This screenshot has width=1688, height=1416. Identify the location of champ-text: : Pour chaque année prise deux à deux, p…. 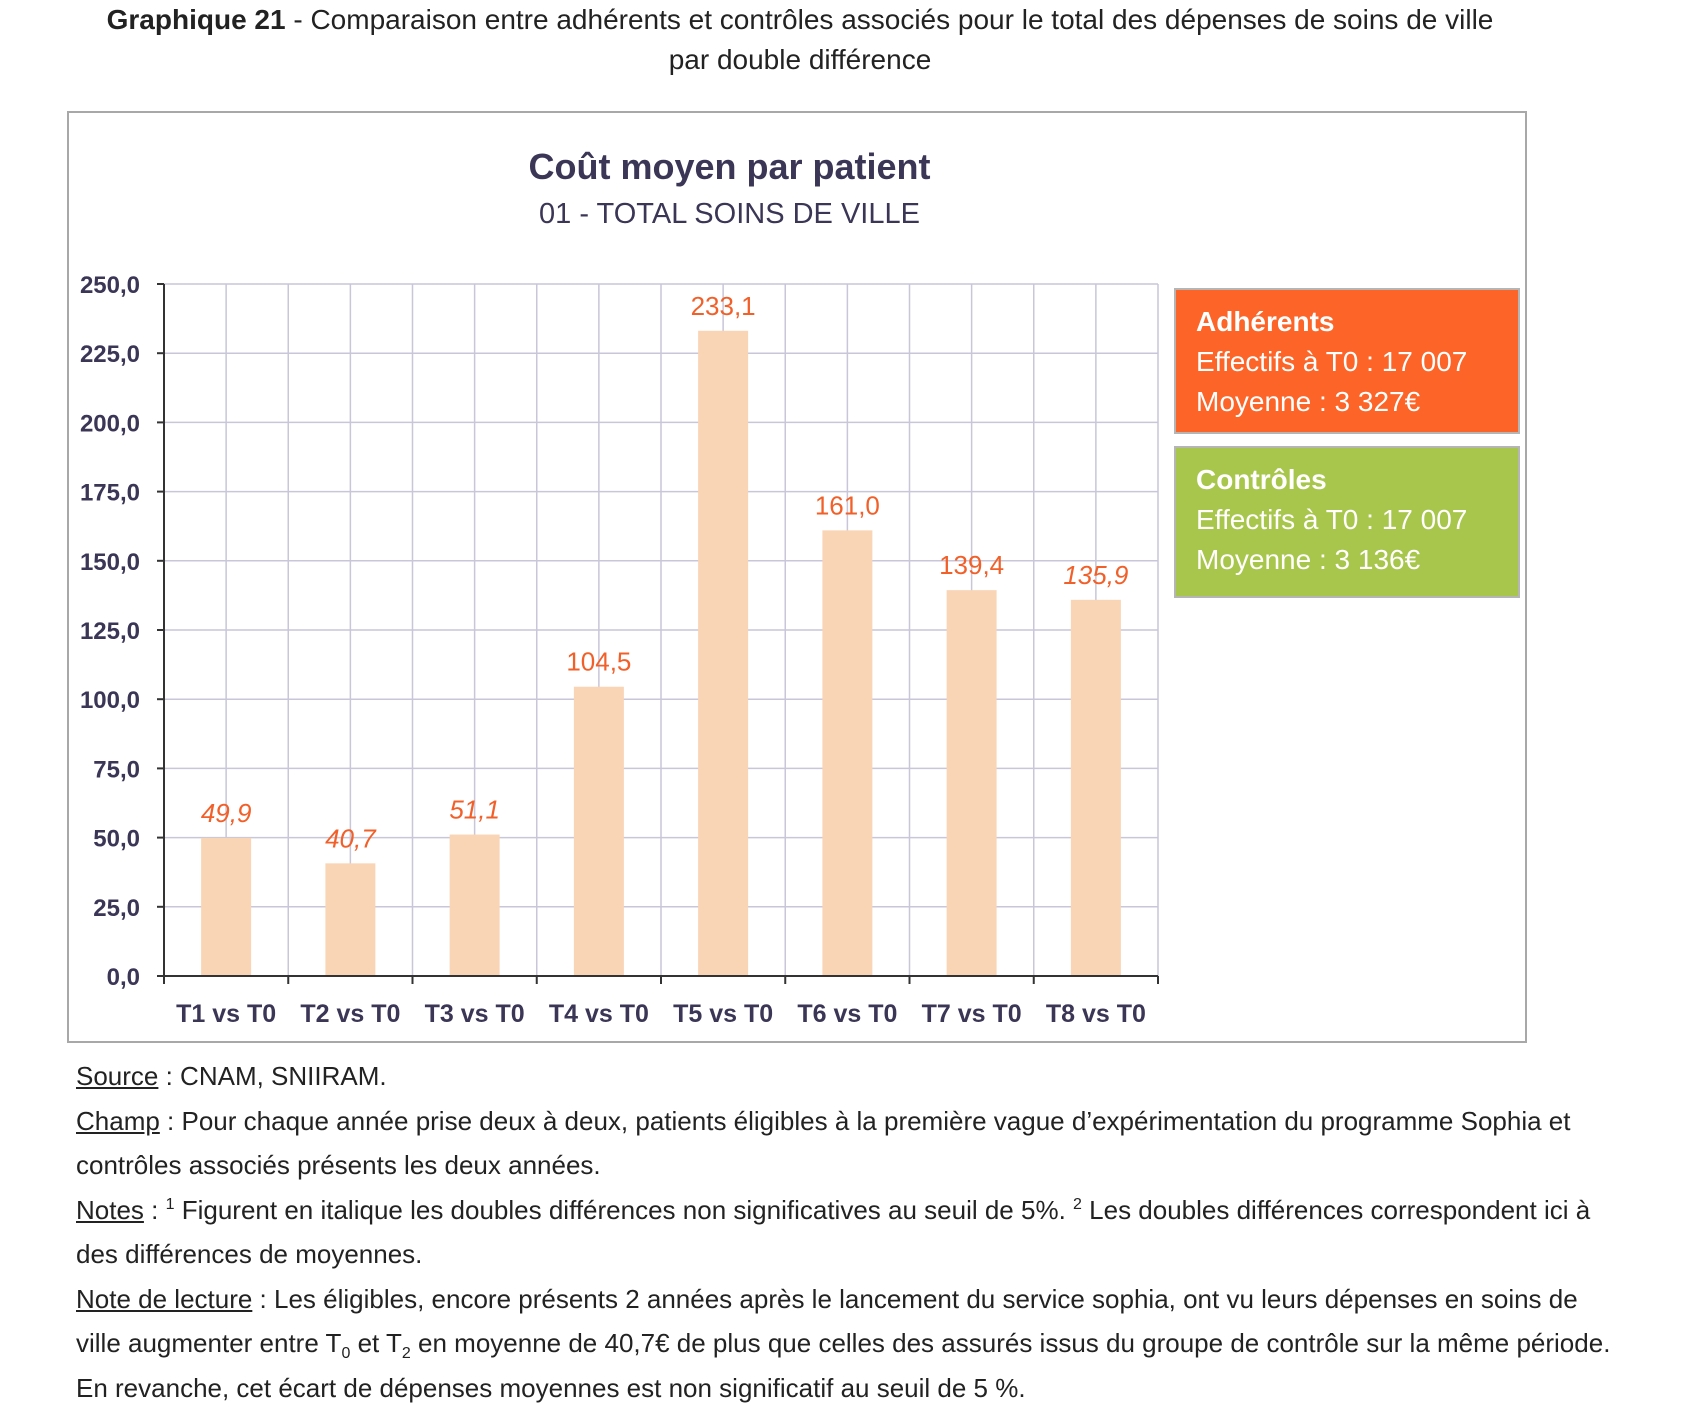
(823, 1143).